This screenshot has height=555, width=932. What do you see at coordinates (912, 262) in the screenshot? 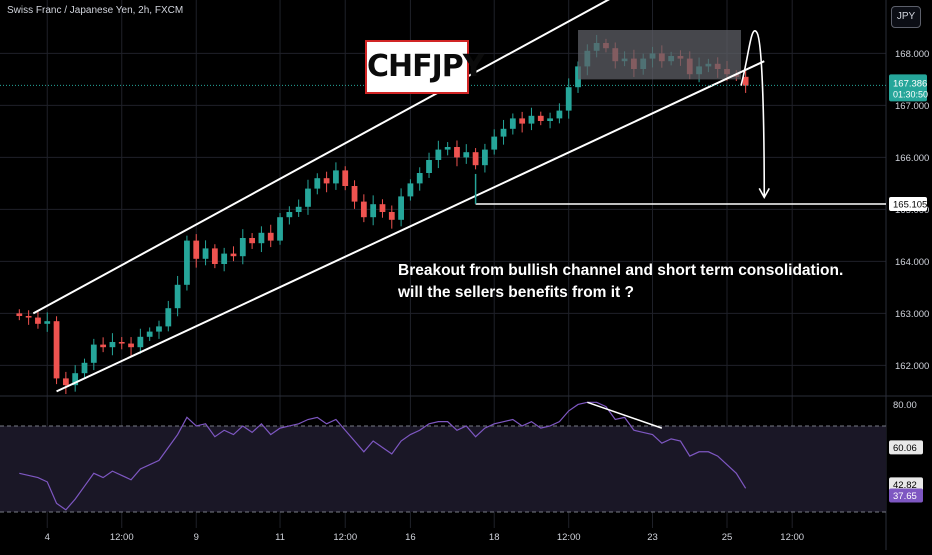
I see `price-tick-label: 164.000` at bounding box center [912, 262].